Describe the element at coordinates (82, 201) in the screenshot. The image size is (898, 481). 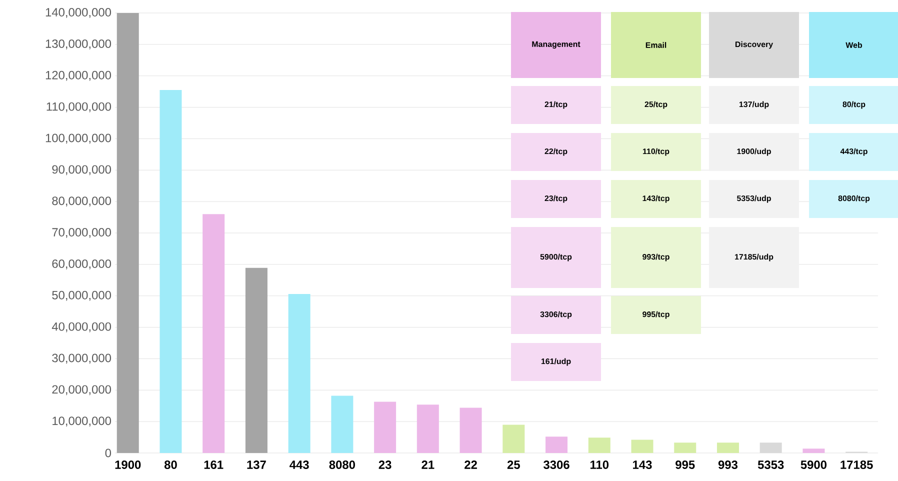
I see `y-tick-label: 80,000,000` at that location.